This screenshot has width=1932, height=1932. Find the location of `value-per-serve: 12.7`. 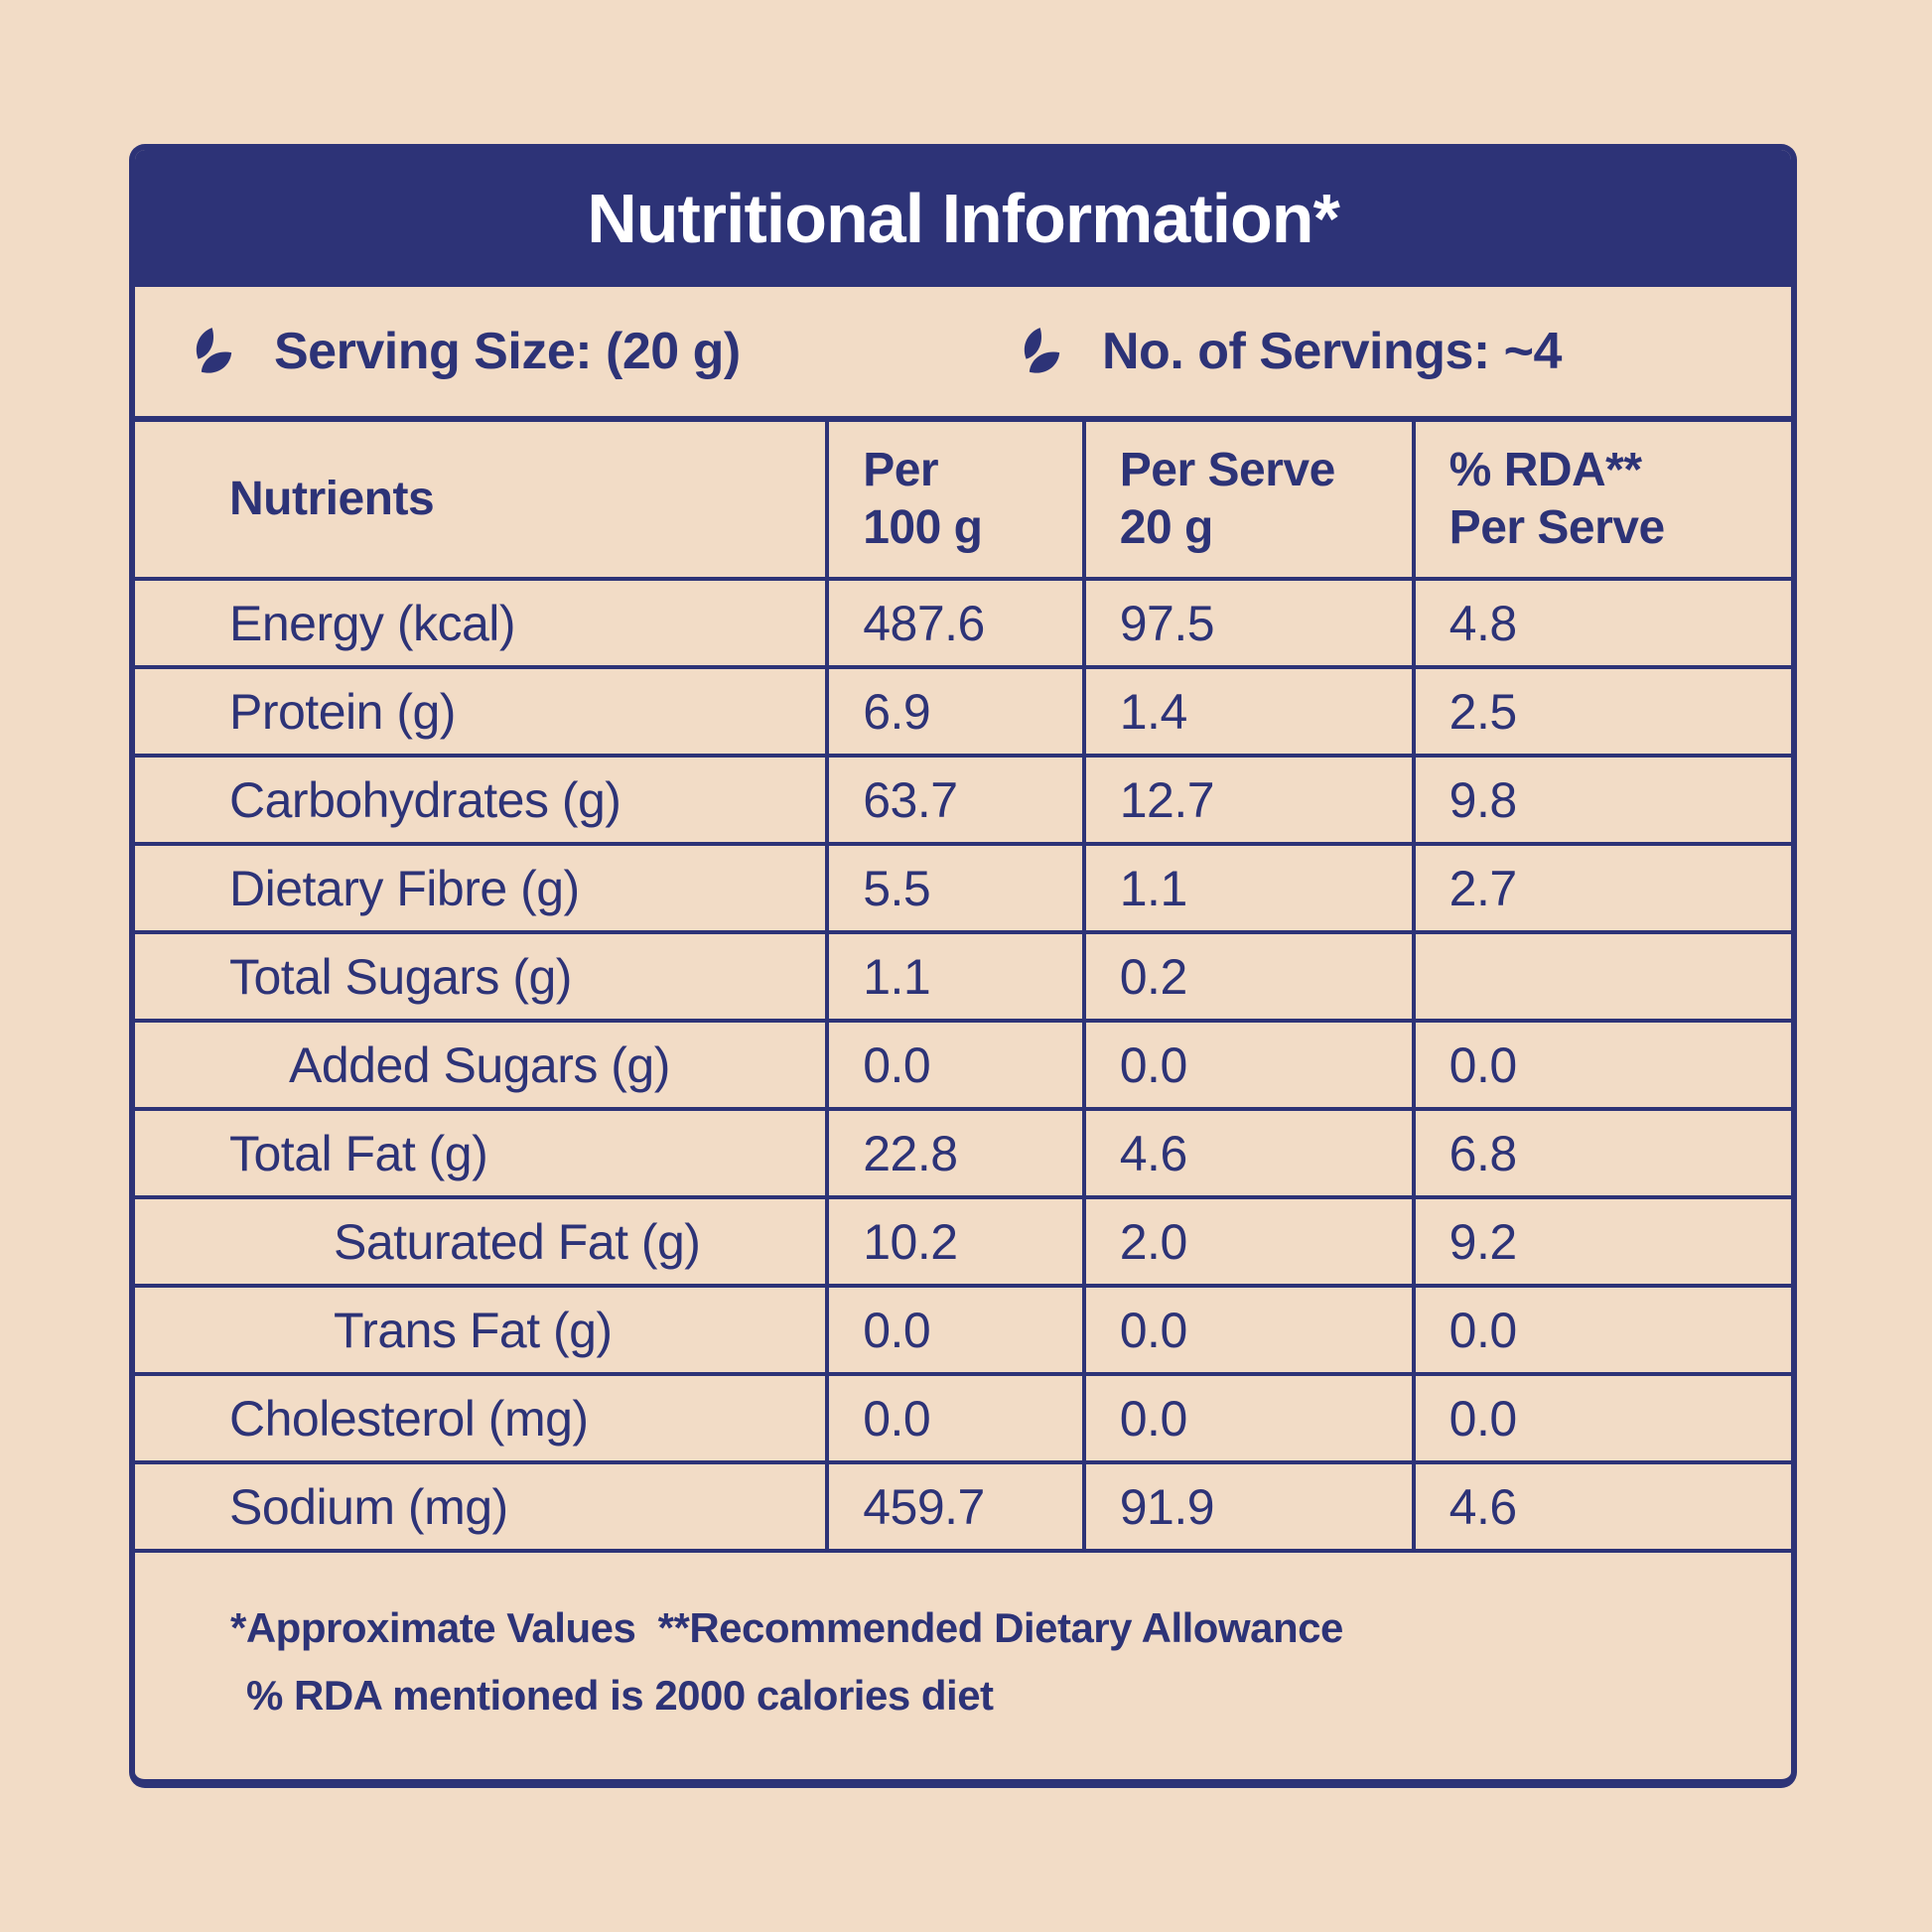

value-per-serve: 12.7 is located at coordinates (1249, 800).